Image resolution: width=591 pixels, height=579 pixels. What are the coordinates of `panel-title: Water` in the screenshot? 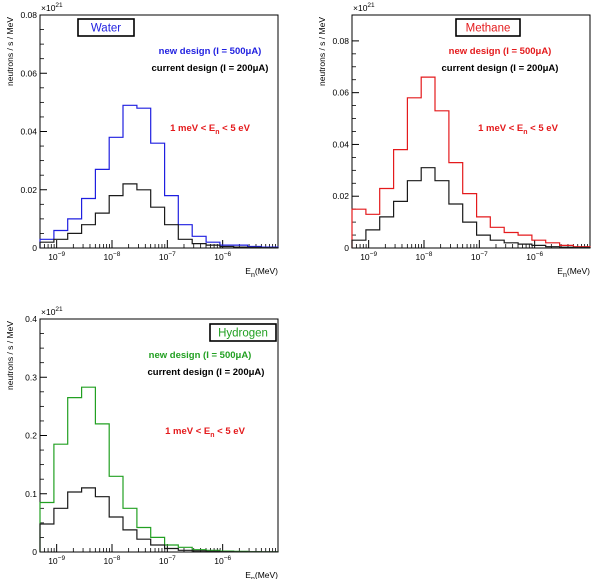 It's located at (106, 29).